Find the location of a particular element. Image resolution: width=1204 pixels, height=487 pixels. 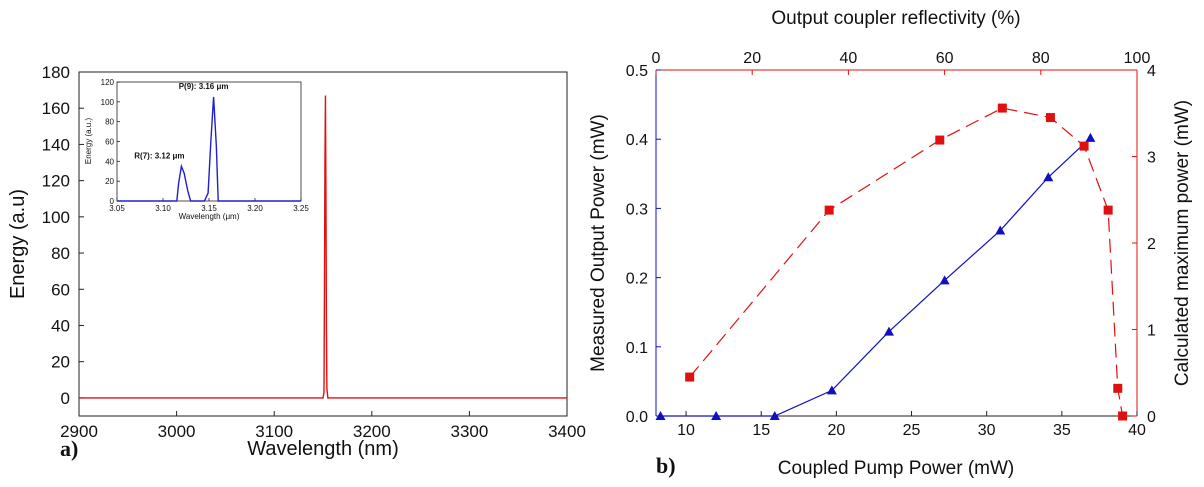

panel-b-x2-tick-label: 0 is located at coordinates (656, 58).